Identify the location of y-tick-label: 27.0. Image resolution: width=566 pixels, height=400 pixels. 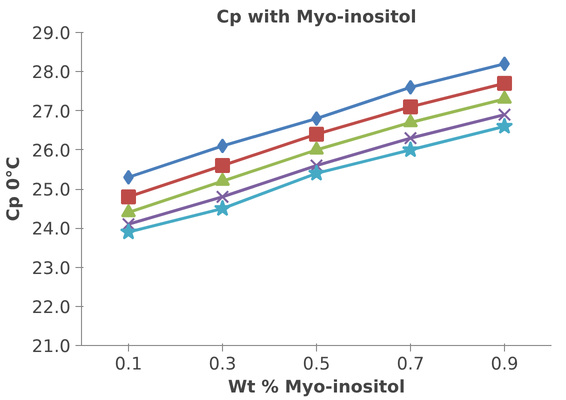
(51, 112).